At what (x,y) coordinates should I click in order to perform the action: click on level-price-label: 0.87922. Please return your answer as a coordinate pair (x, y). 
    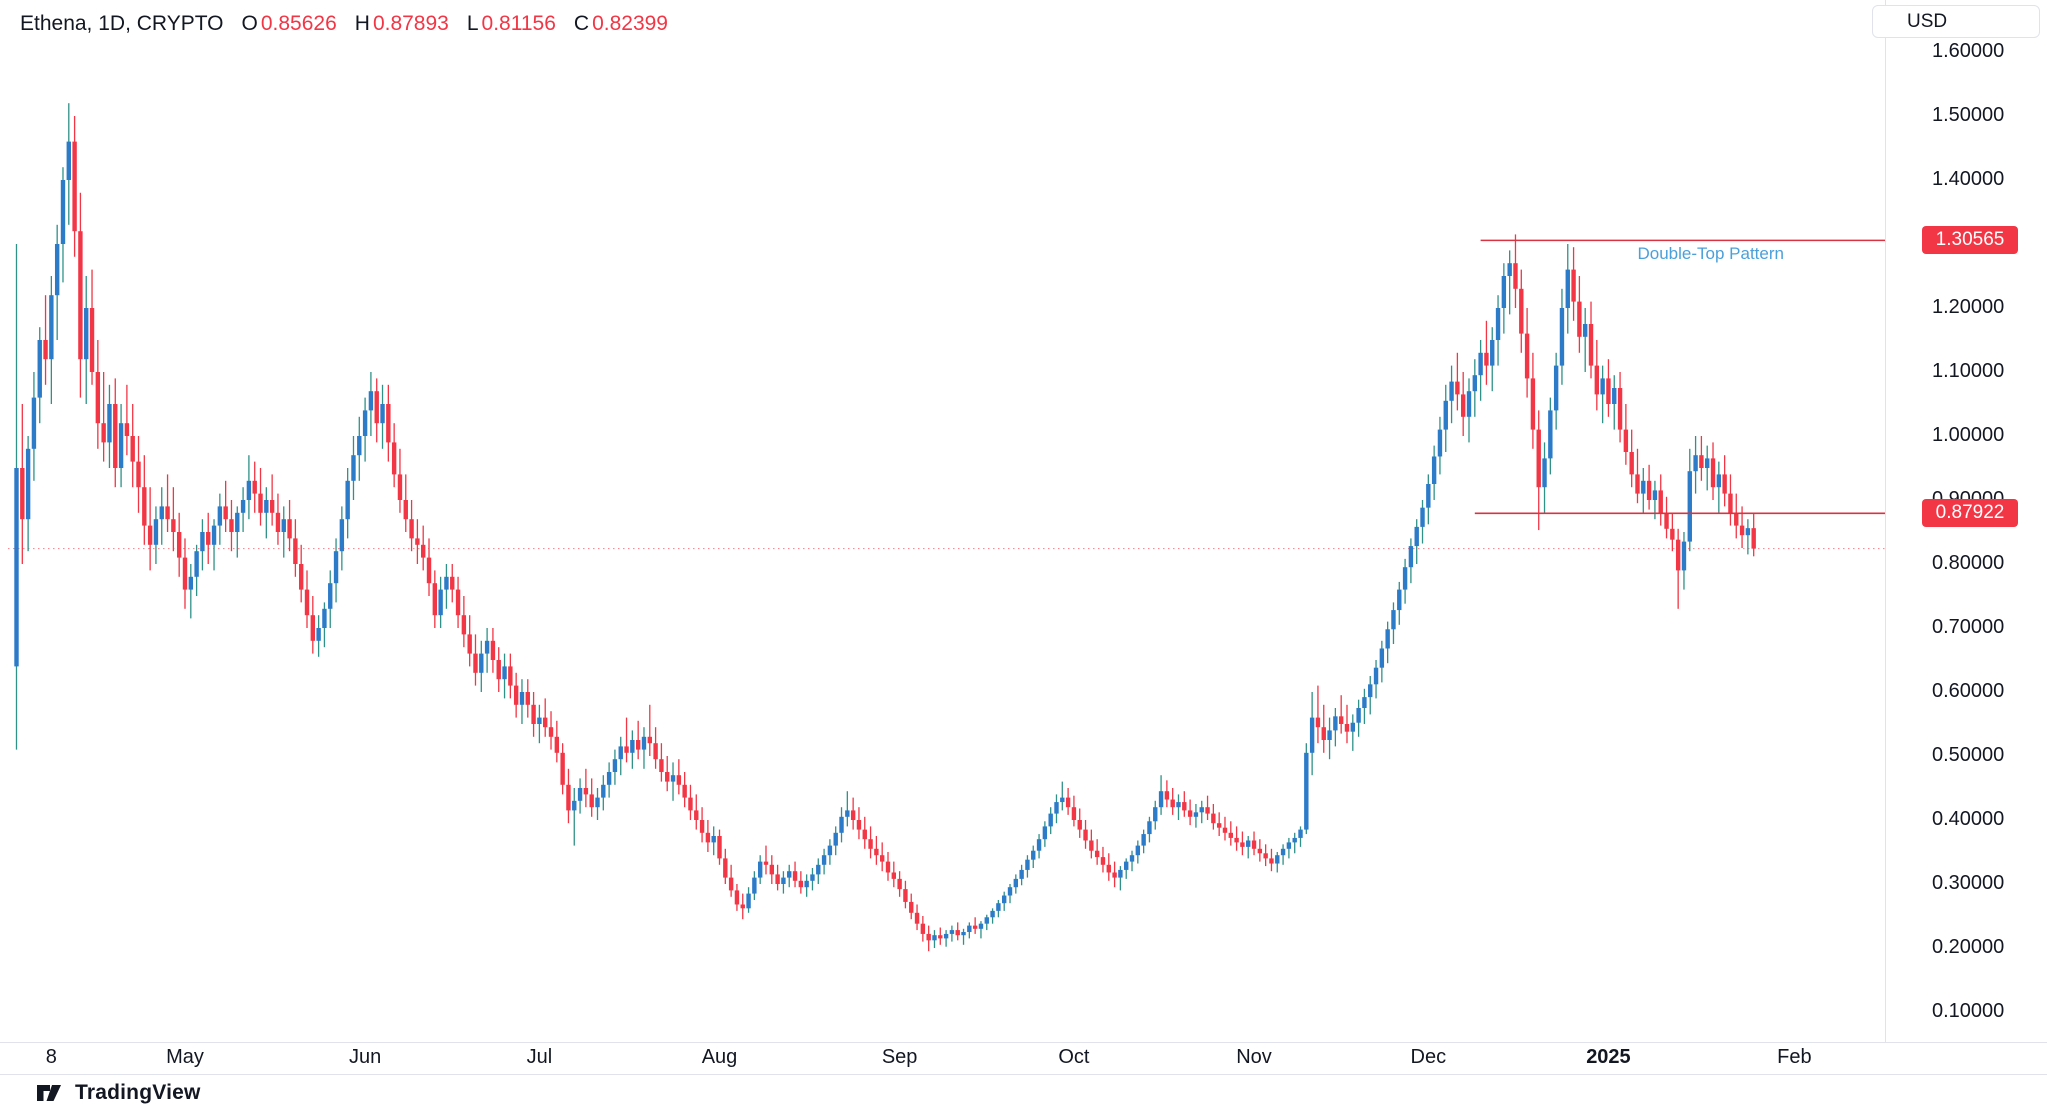
    Looking at the image, I should click on (1970, 513).